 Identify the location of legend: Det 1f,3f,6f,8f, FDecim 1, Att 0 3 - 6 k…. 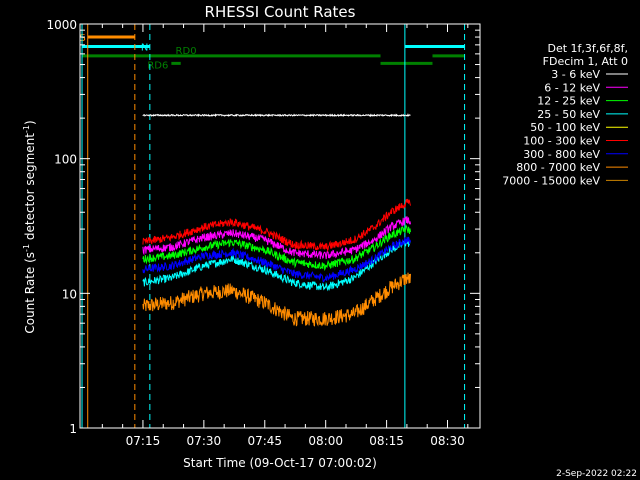
(565, 114).